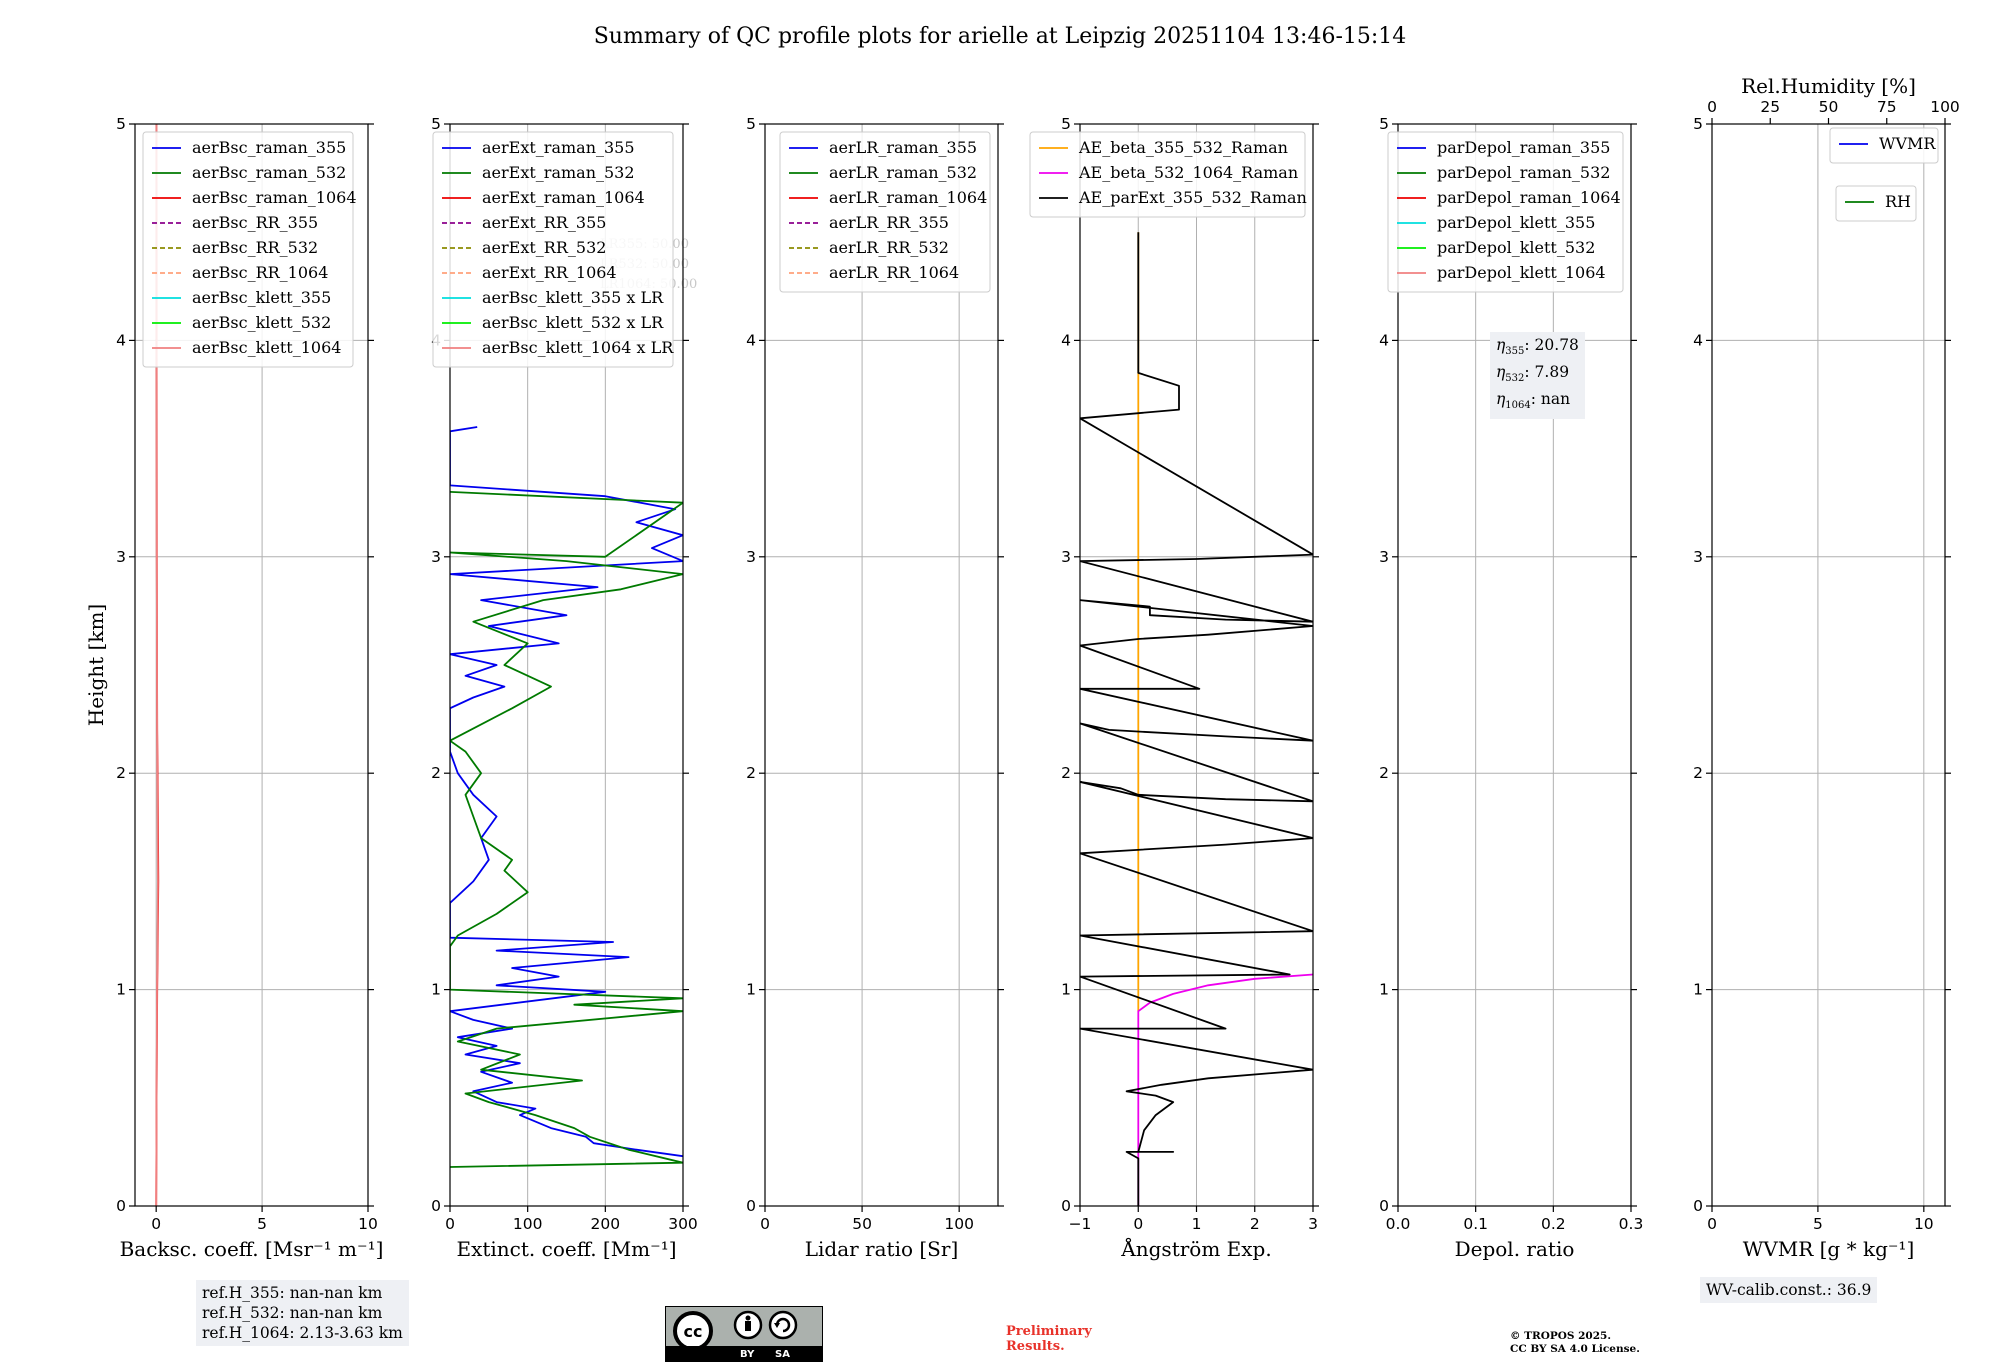 Image resolution: width=2000 pixels, height=1362 pixels. What do you see at coordinates (1313, 1224) in the screenshot?
I see `x-tick-label: 3` at bounding box center [1313, 1224].